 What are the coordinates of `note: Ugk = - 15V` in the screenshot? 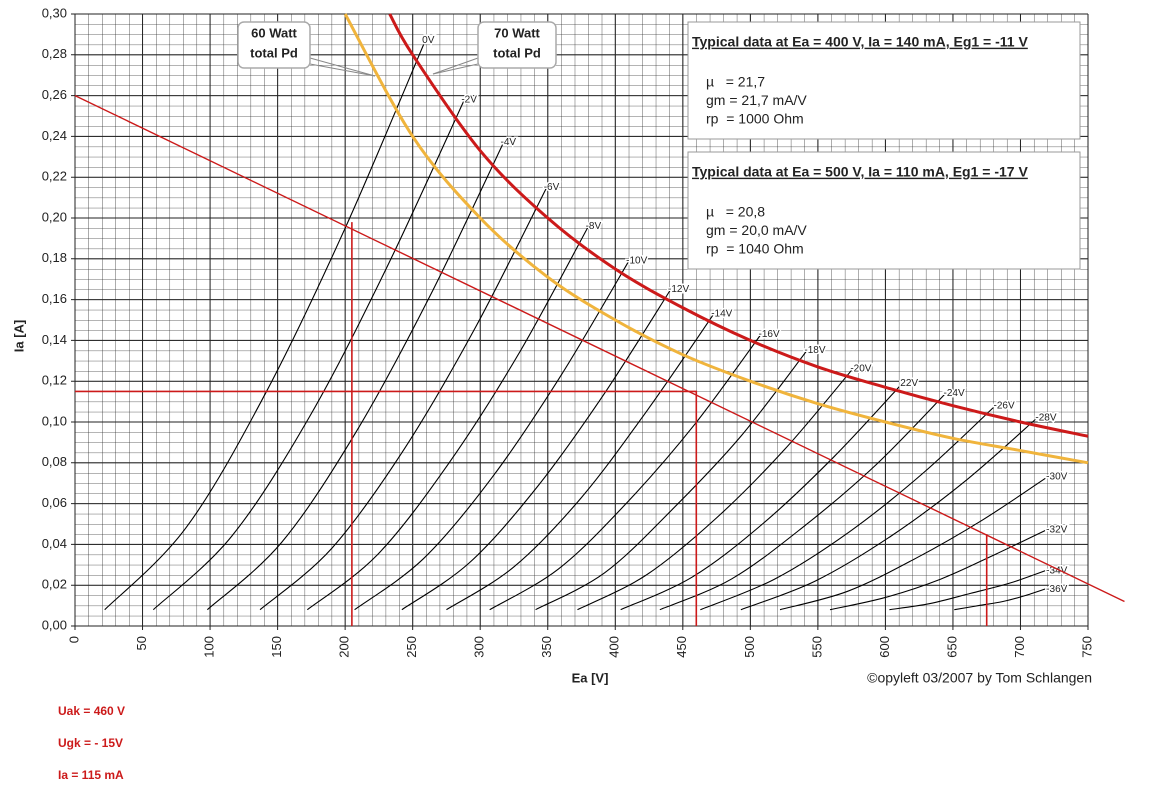 It's located at (90, 743).